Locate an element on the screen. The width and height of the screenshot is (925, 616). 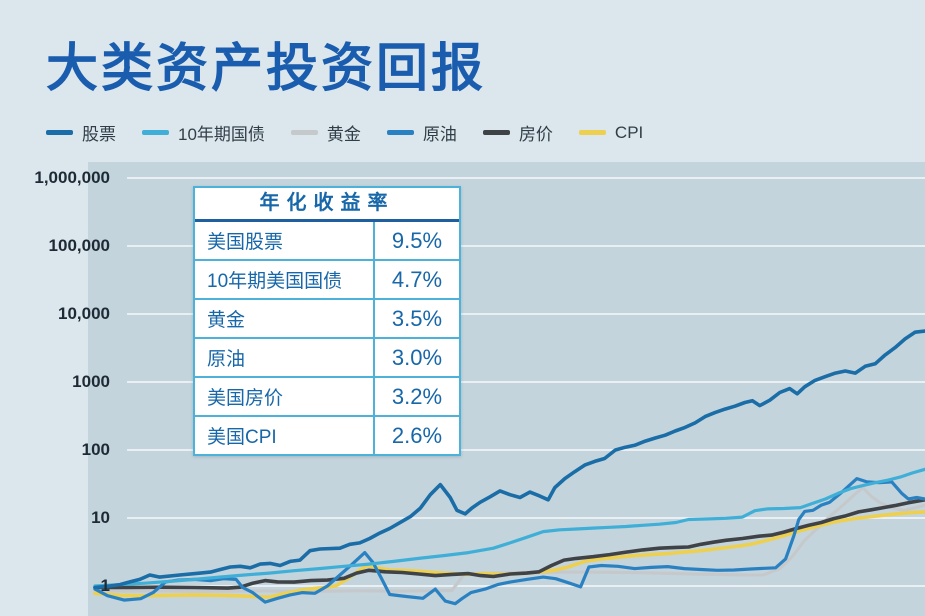
table-row: 美国房价 3.2% is located at coordinates (327, 397).